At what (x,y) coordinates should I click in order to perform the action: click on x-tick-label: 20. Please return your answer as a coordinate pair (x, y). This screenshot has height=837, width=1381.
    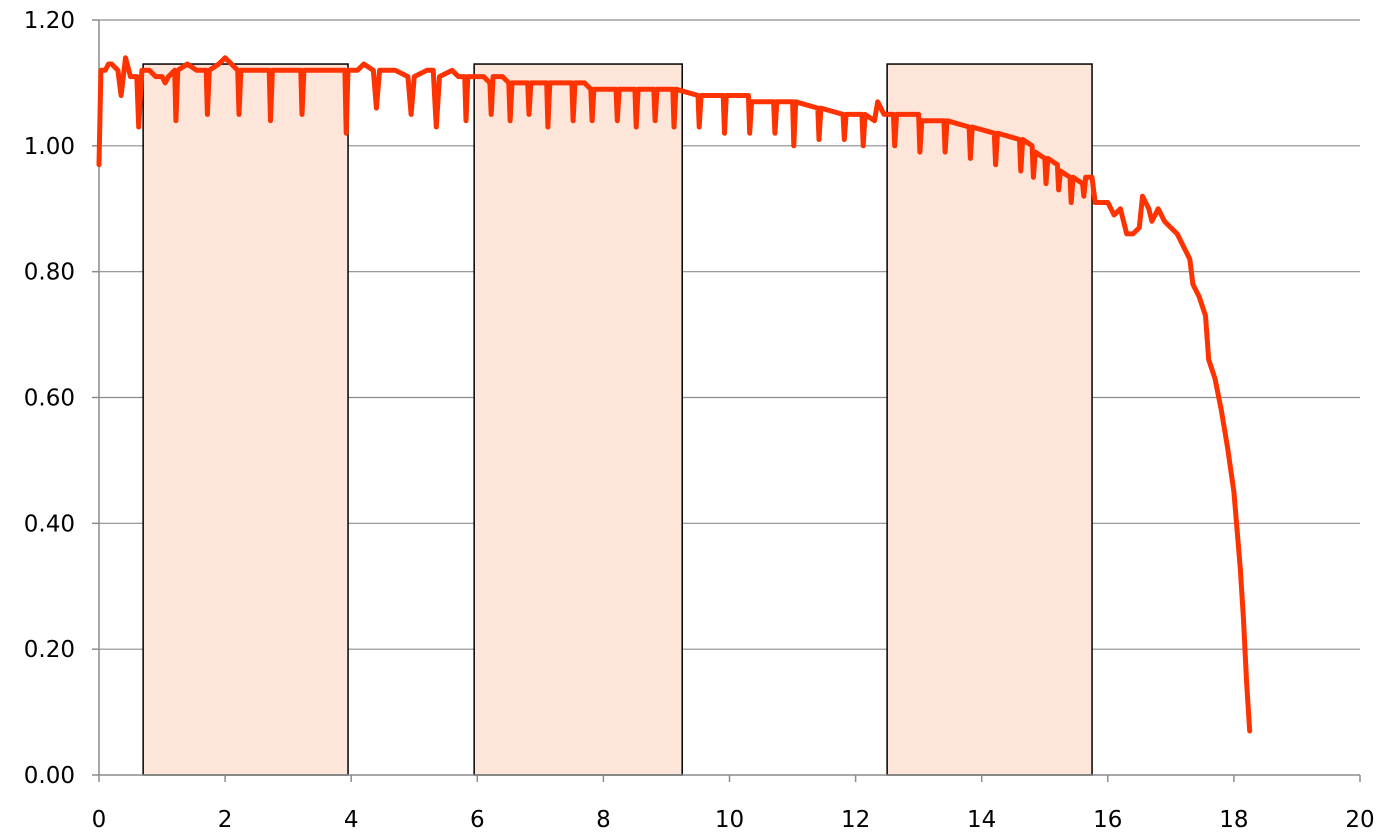
    Looking at the image, I should click on (1359, 820).